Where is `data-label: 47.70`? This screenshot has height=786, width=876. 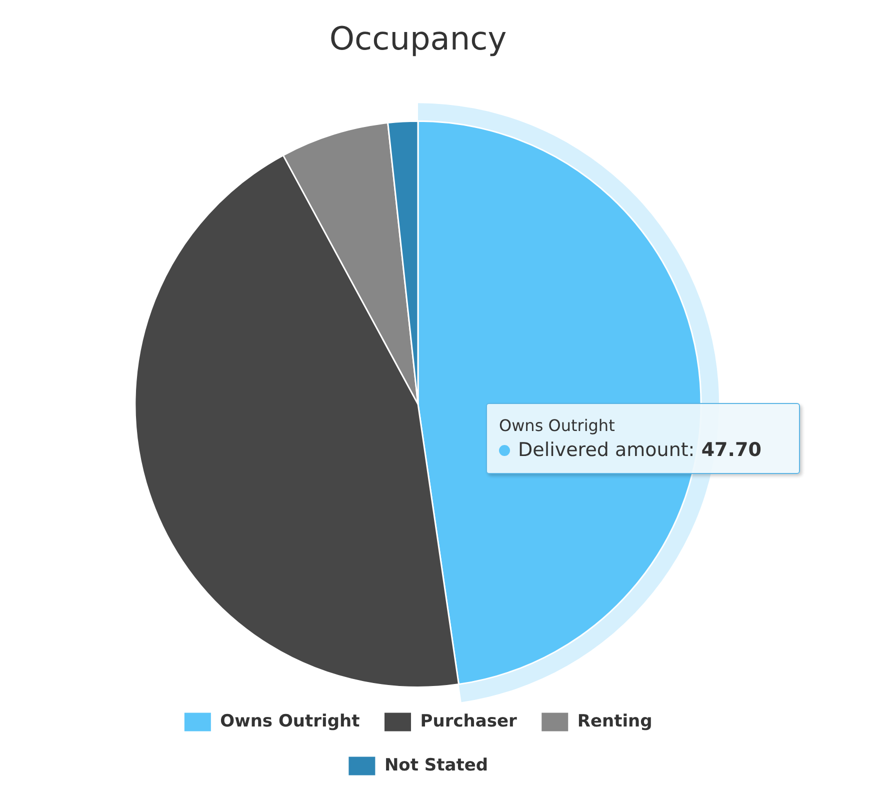 data-label: 47.70 is located at coordinates (731, 450).